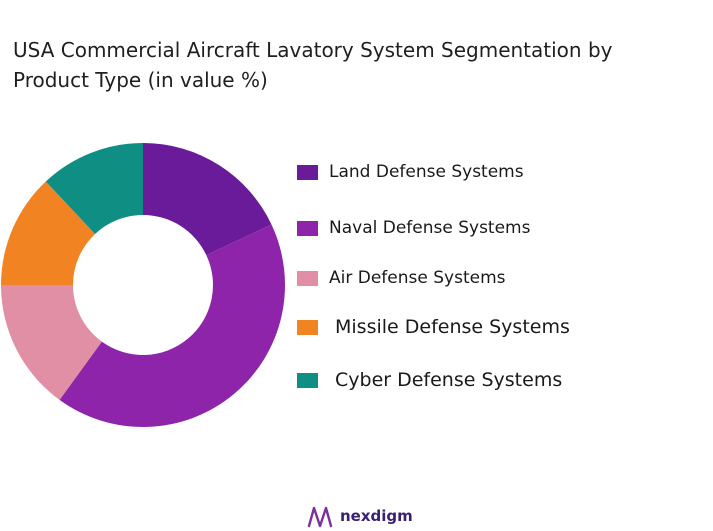  Describe the element at coordinates (426, 172) in the screenshot. I see `legend-label-land: Land Defense Systems` at that location.